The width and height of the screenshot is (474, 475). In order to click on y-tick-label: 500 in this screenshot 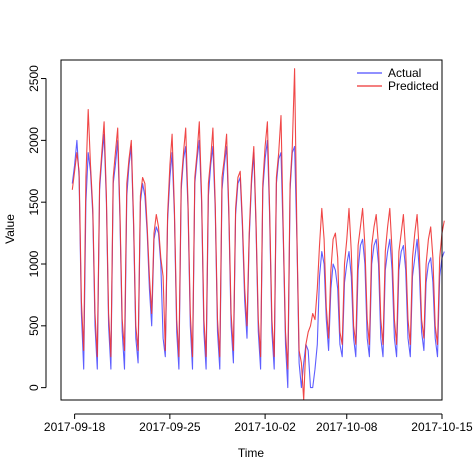, I will do `click(34, 325)`.